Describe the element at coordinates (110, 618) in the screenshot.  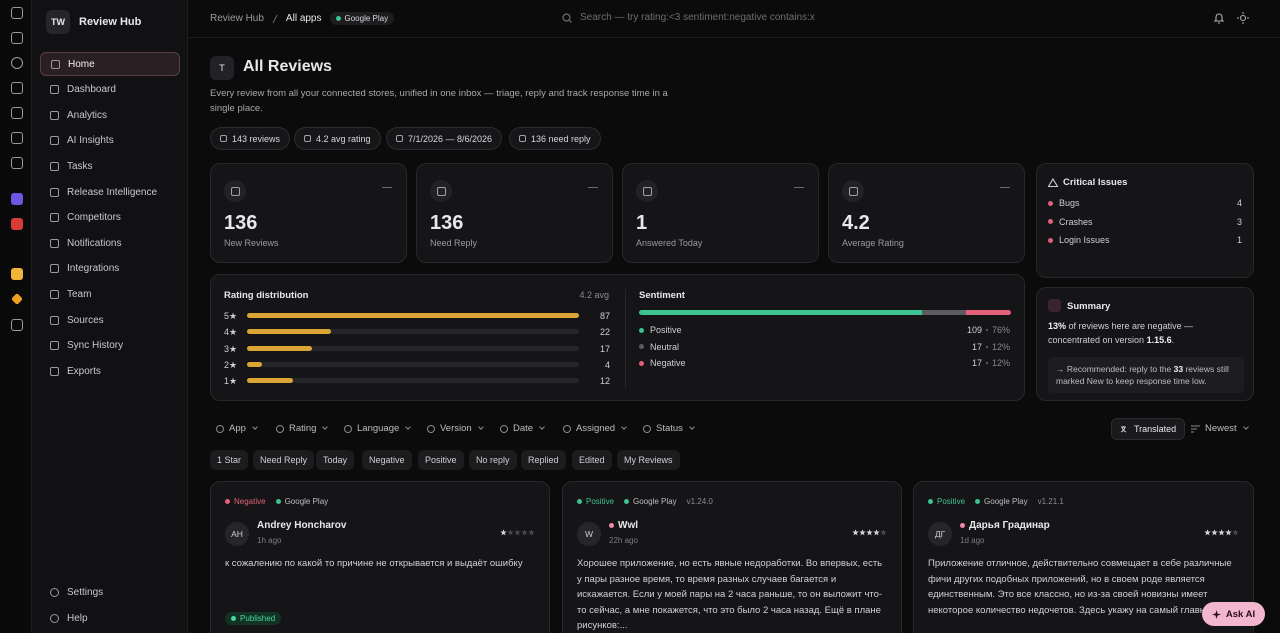
I see `nav-item: Help` at that location.